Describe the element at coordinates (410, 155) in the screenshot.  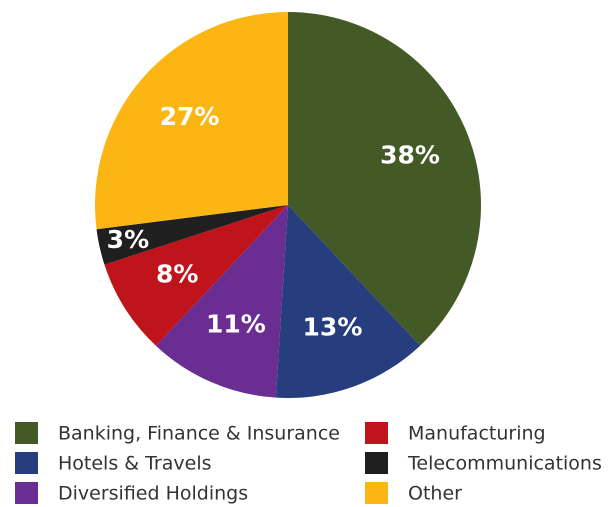
I see `slice-label: 38%` at that location.